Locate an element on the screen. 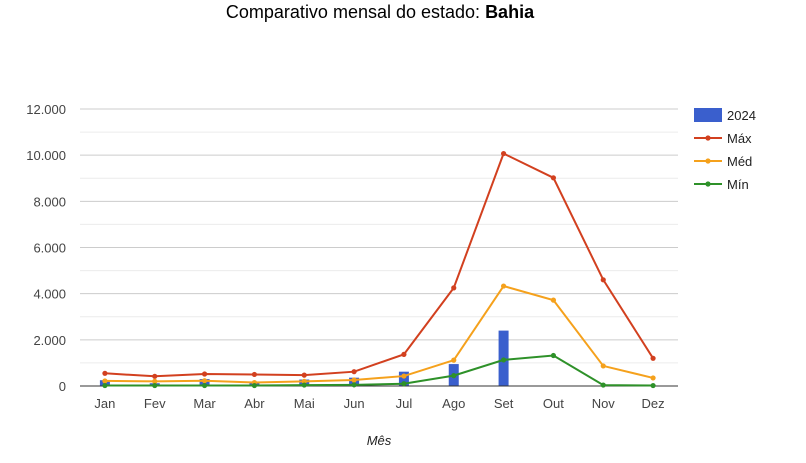 Image resolution: width=806 pixels, height=463 pixels. x-tick-label: Mar is located at coordinates (204, 403).